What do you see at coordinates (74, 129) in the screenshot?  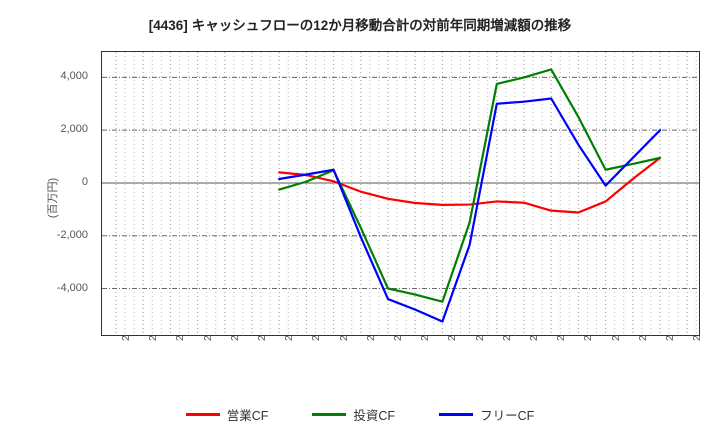 I see `y-tick-label: 2,000` at bounding box center [74, 129].